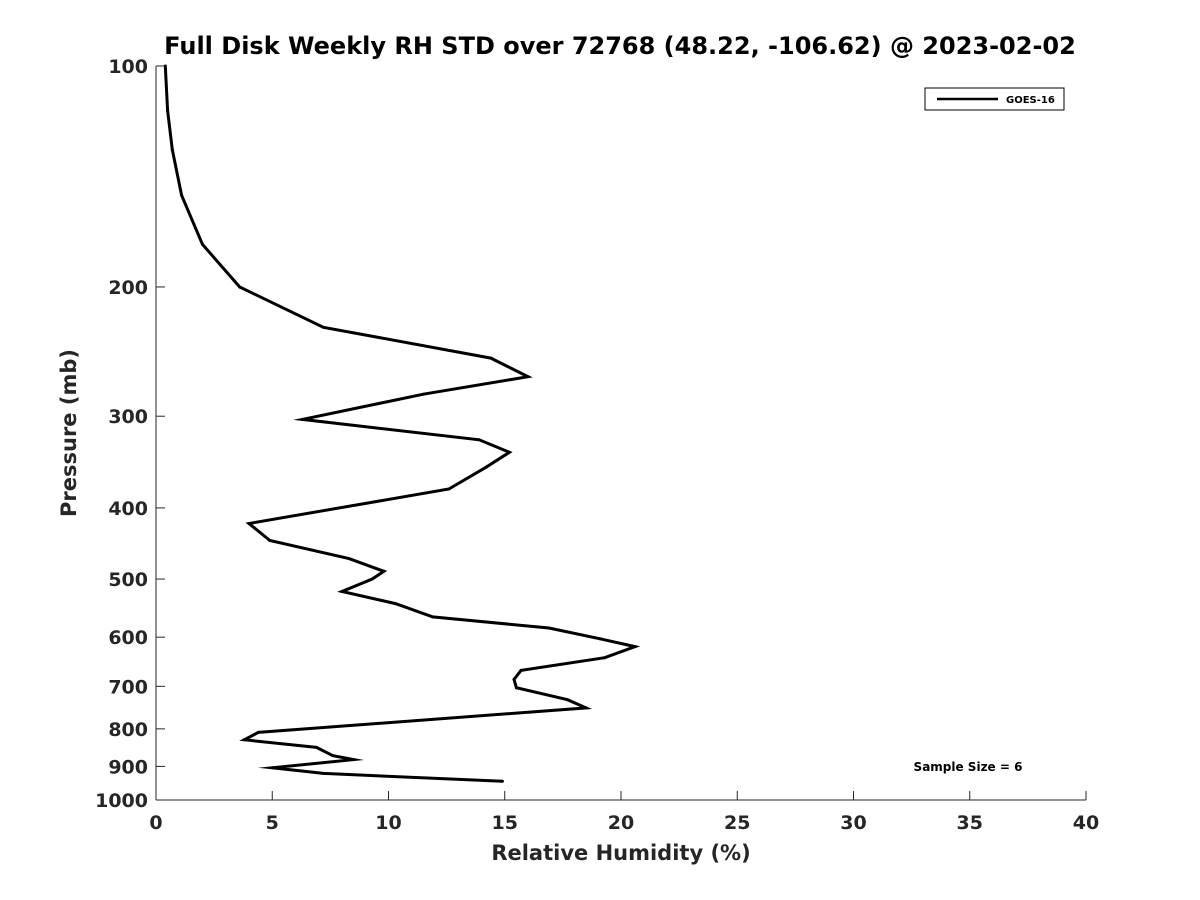 This screenshot has height=900, width=1200. Describe the element at coordinates (128, 67) in the screenshot. I see `y-tick-label: 100` at that location.